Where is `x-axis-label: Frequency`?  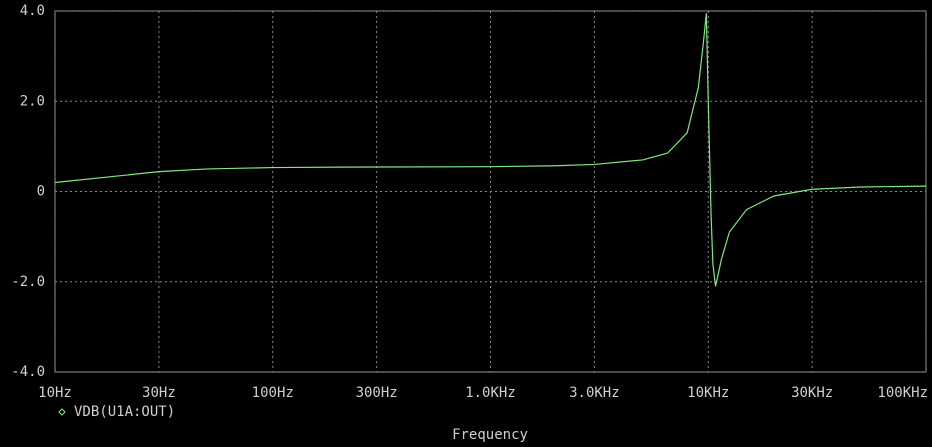
x-axis-label: Frequency is located at coordinates (490, 435).